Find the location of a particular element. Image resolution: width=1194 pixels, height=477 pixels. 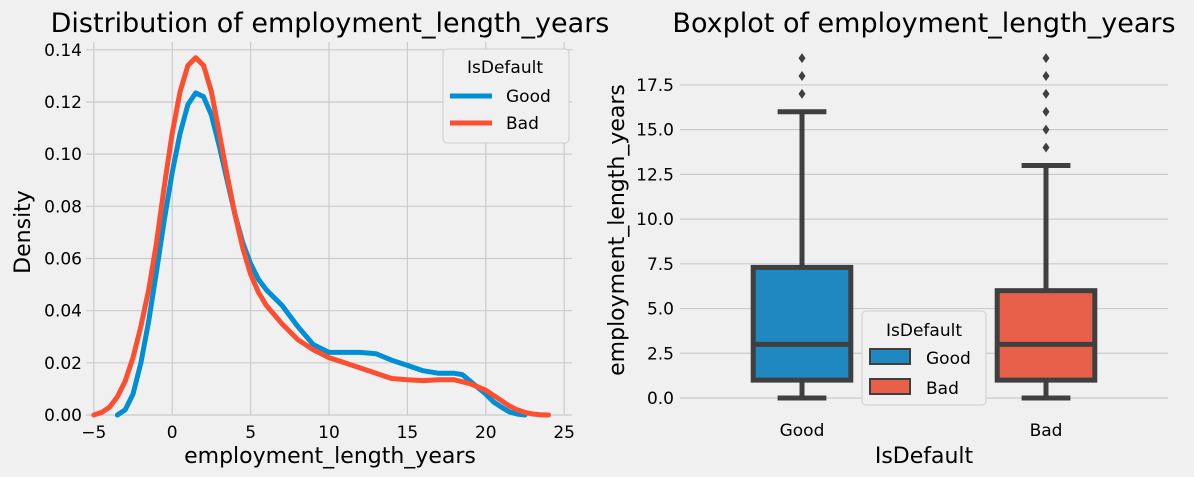

kde-legend-title: IsDefault is located at coordinates (505, 68).